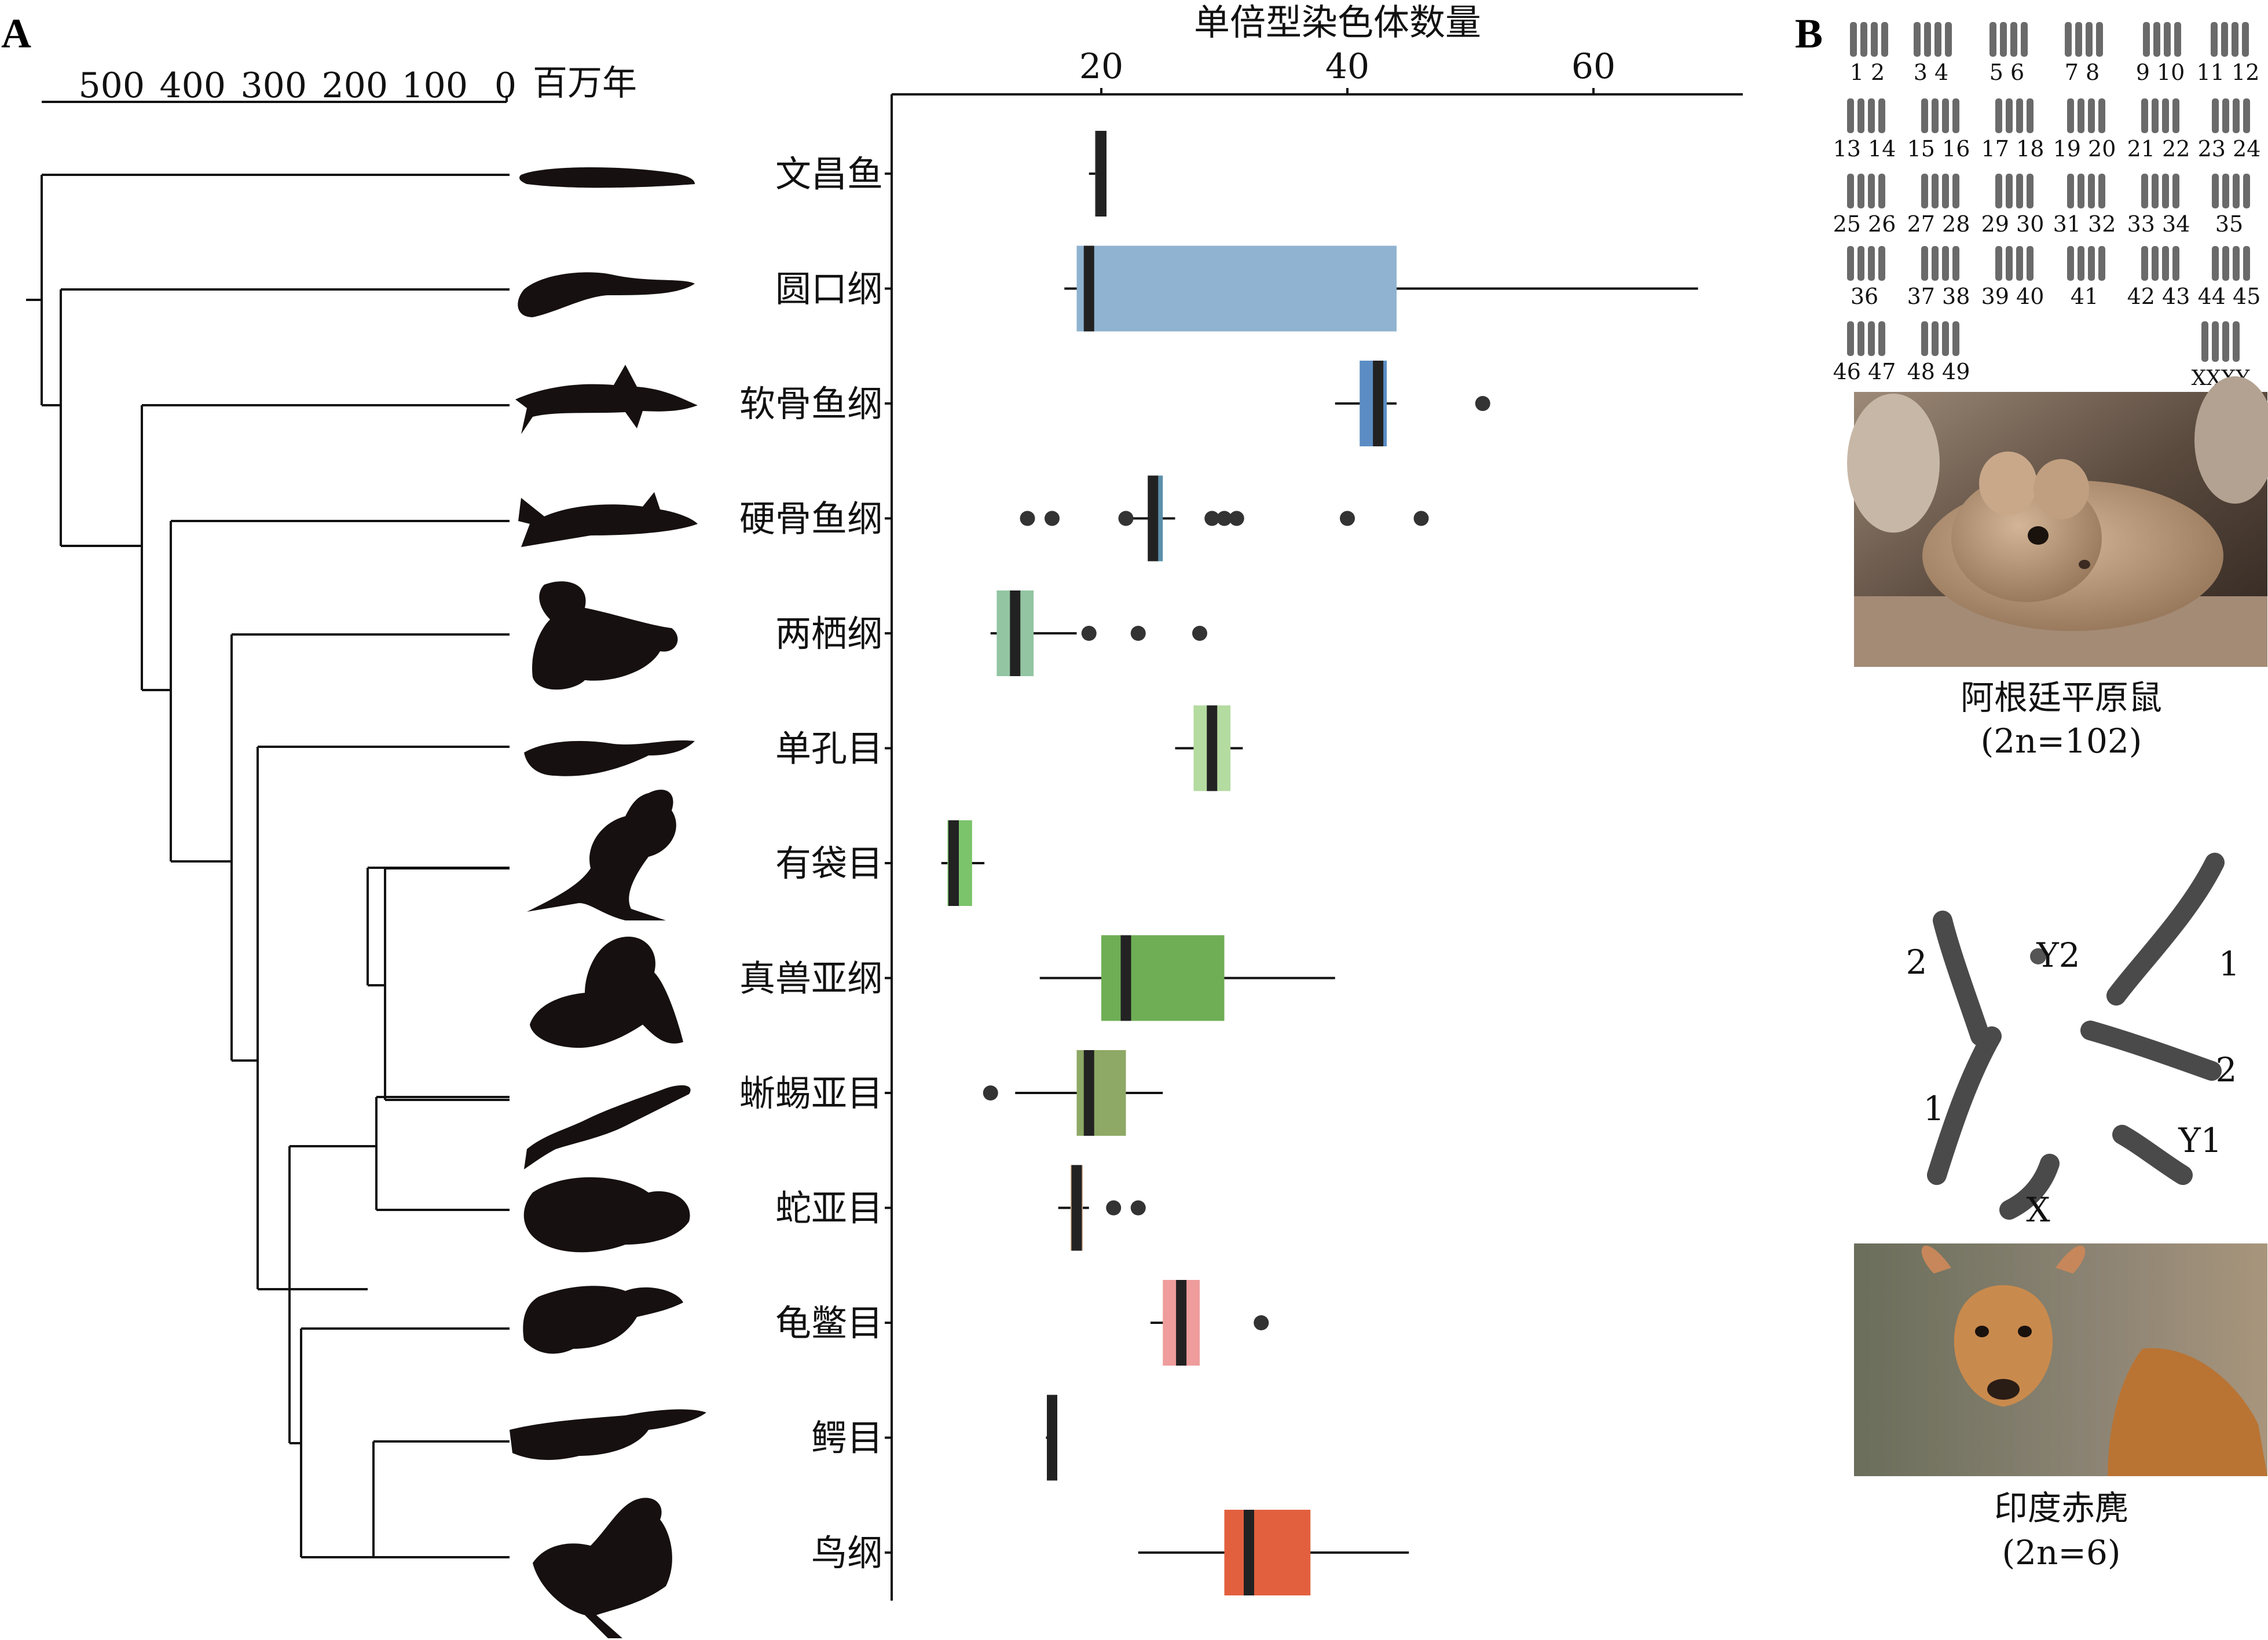  What do you see at coordinates (2230, 296) in the screenshot?
I see `karyotype-label: 44 45` at bounding box center [2230, 296].